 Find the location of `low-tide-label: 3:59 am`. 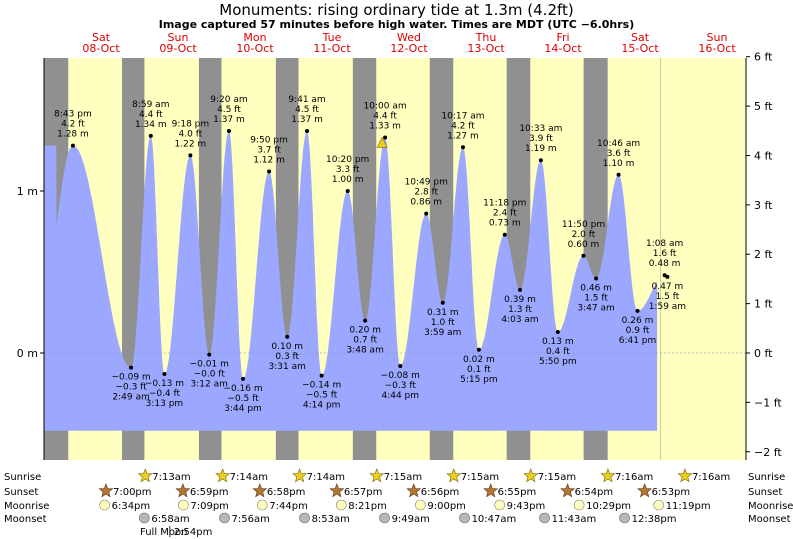

low-tide-label: 3:59 am is located at coordinates (442, 333).